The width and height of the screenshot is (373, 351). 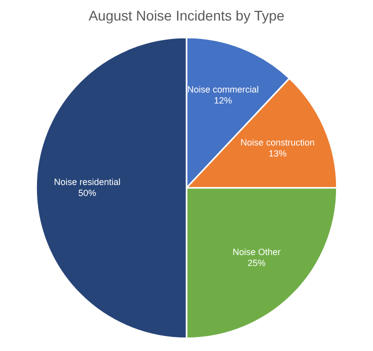 What do you see at coordinates (186, 15) in the screenshot?
I see `chart-title: August Noise Incidents by Type` at bounding box center [186, 15].